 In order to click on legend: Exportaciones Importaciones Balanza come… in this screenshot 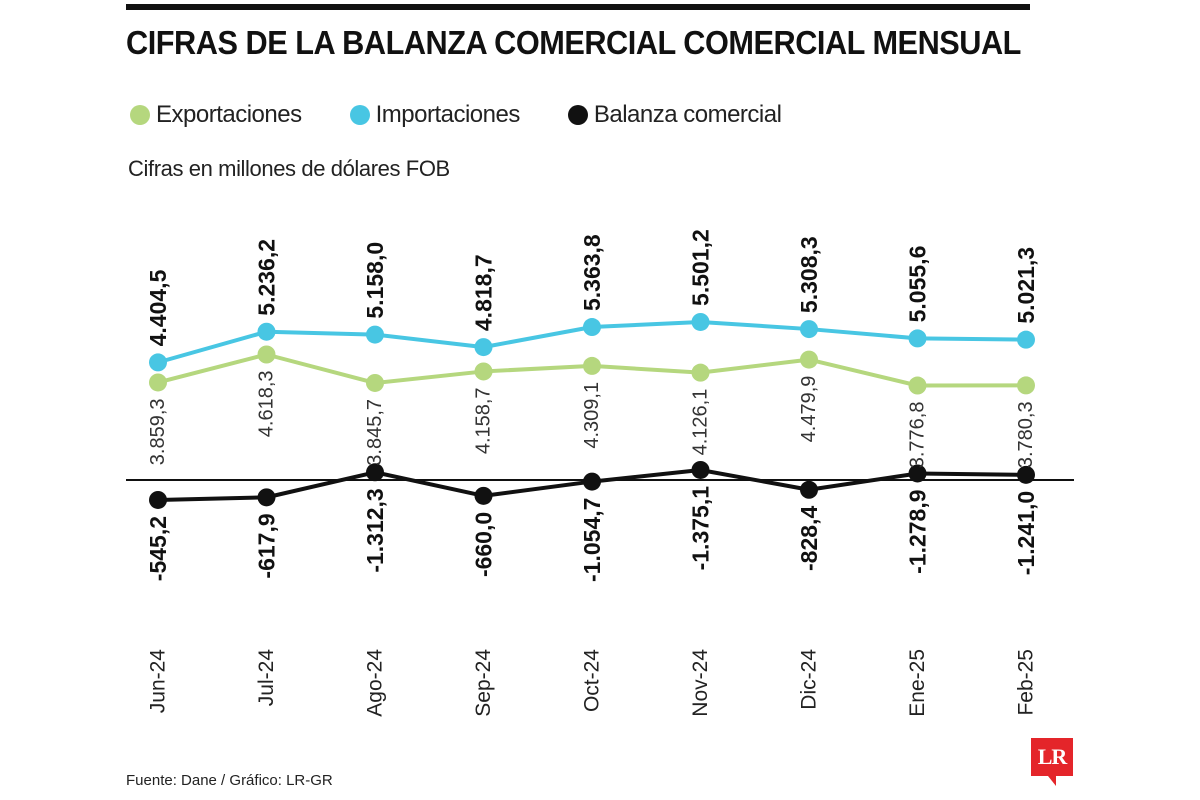, I will do `click(479, 115)`.